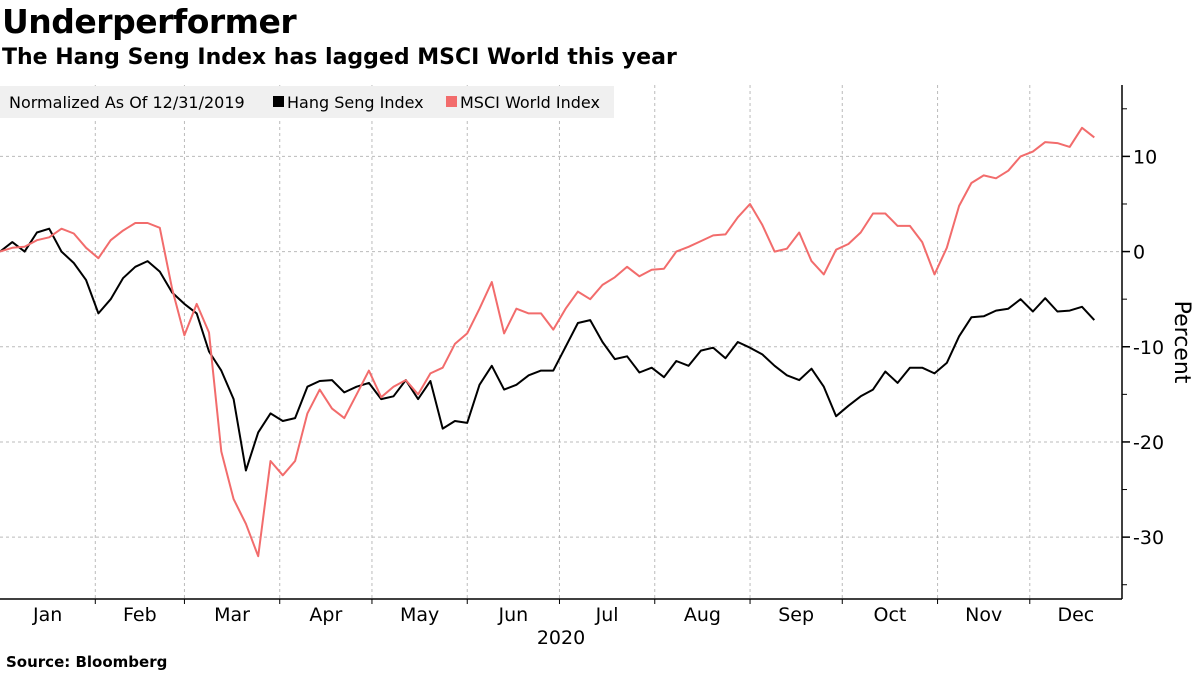 The height and width of the screenshot is (675, 1200). I want to click on x-tick-label: Oct, so click(889, 615).